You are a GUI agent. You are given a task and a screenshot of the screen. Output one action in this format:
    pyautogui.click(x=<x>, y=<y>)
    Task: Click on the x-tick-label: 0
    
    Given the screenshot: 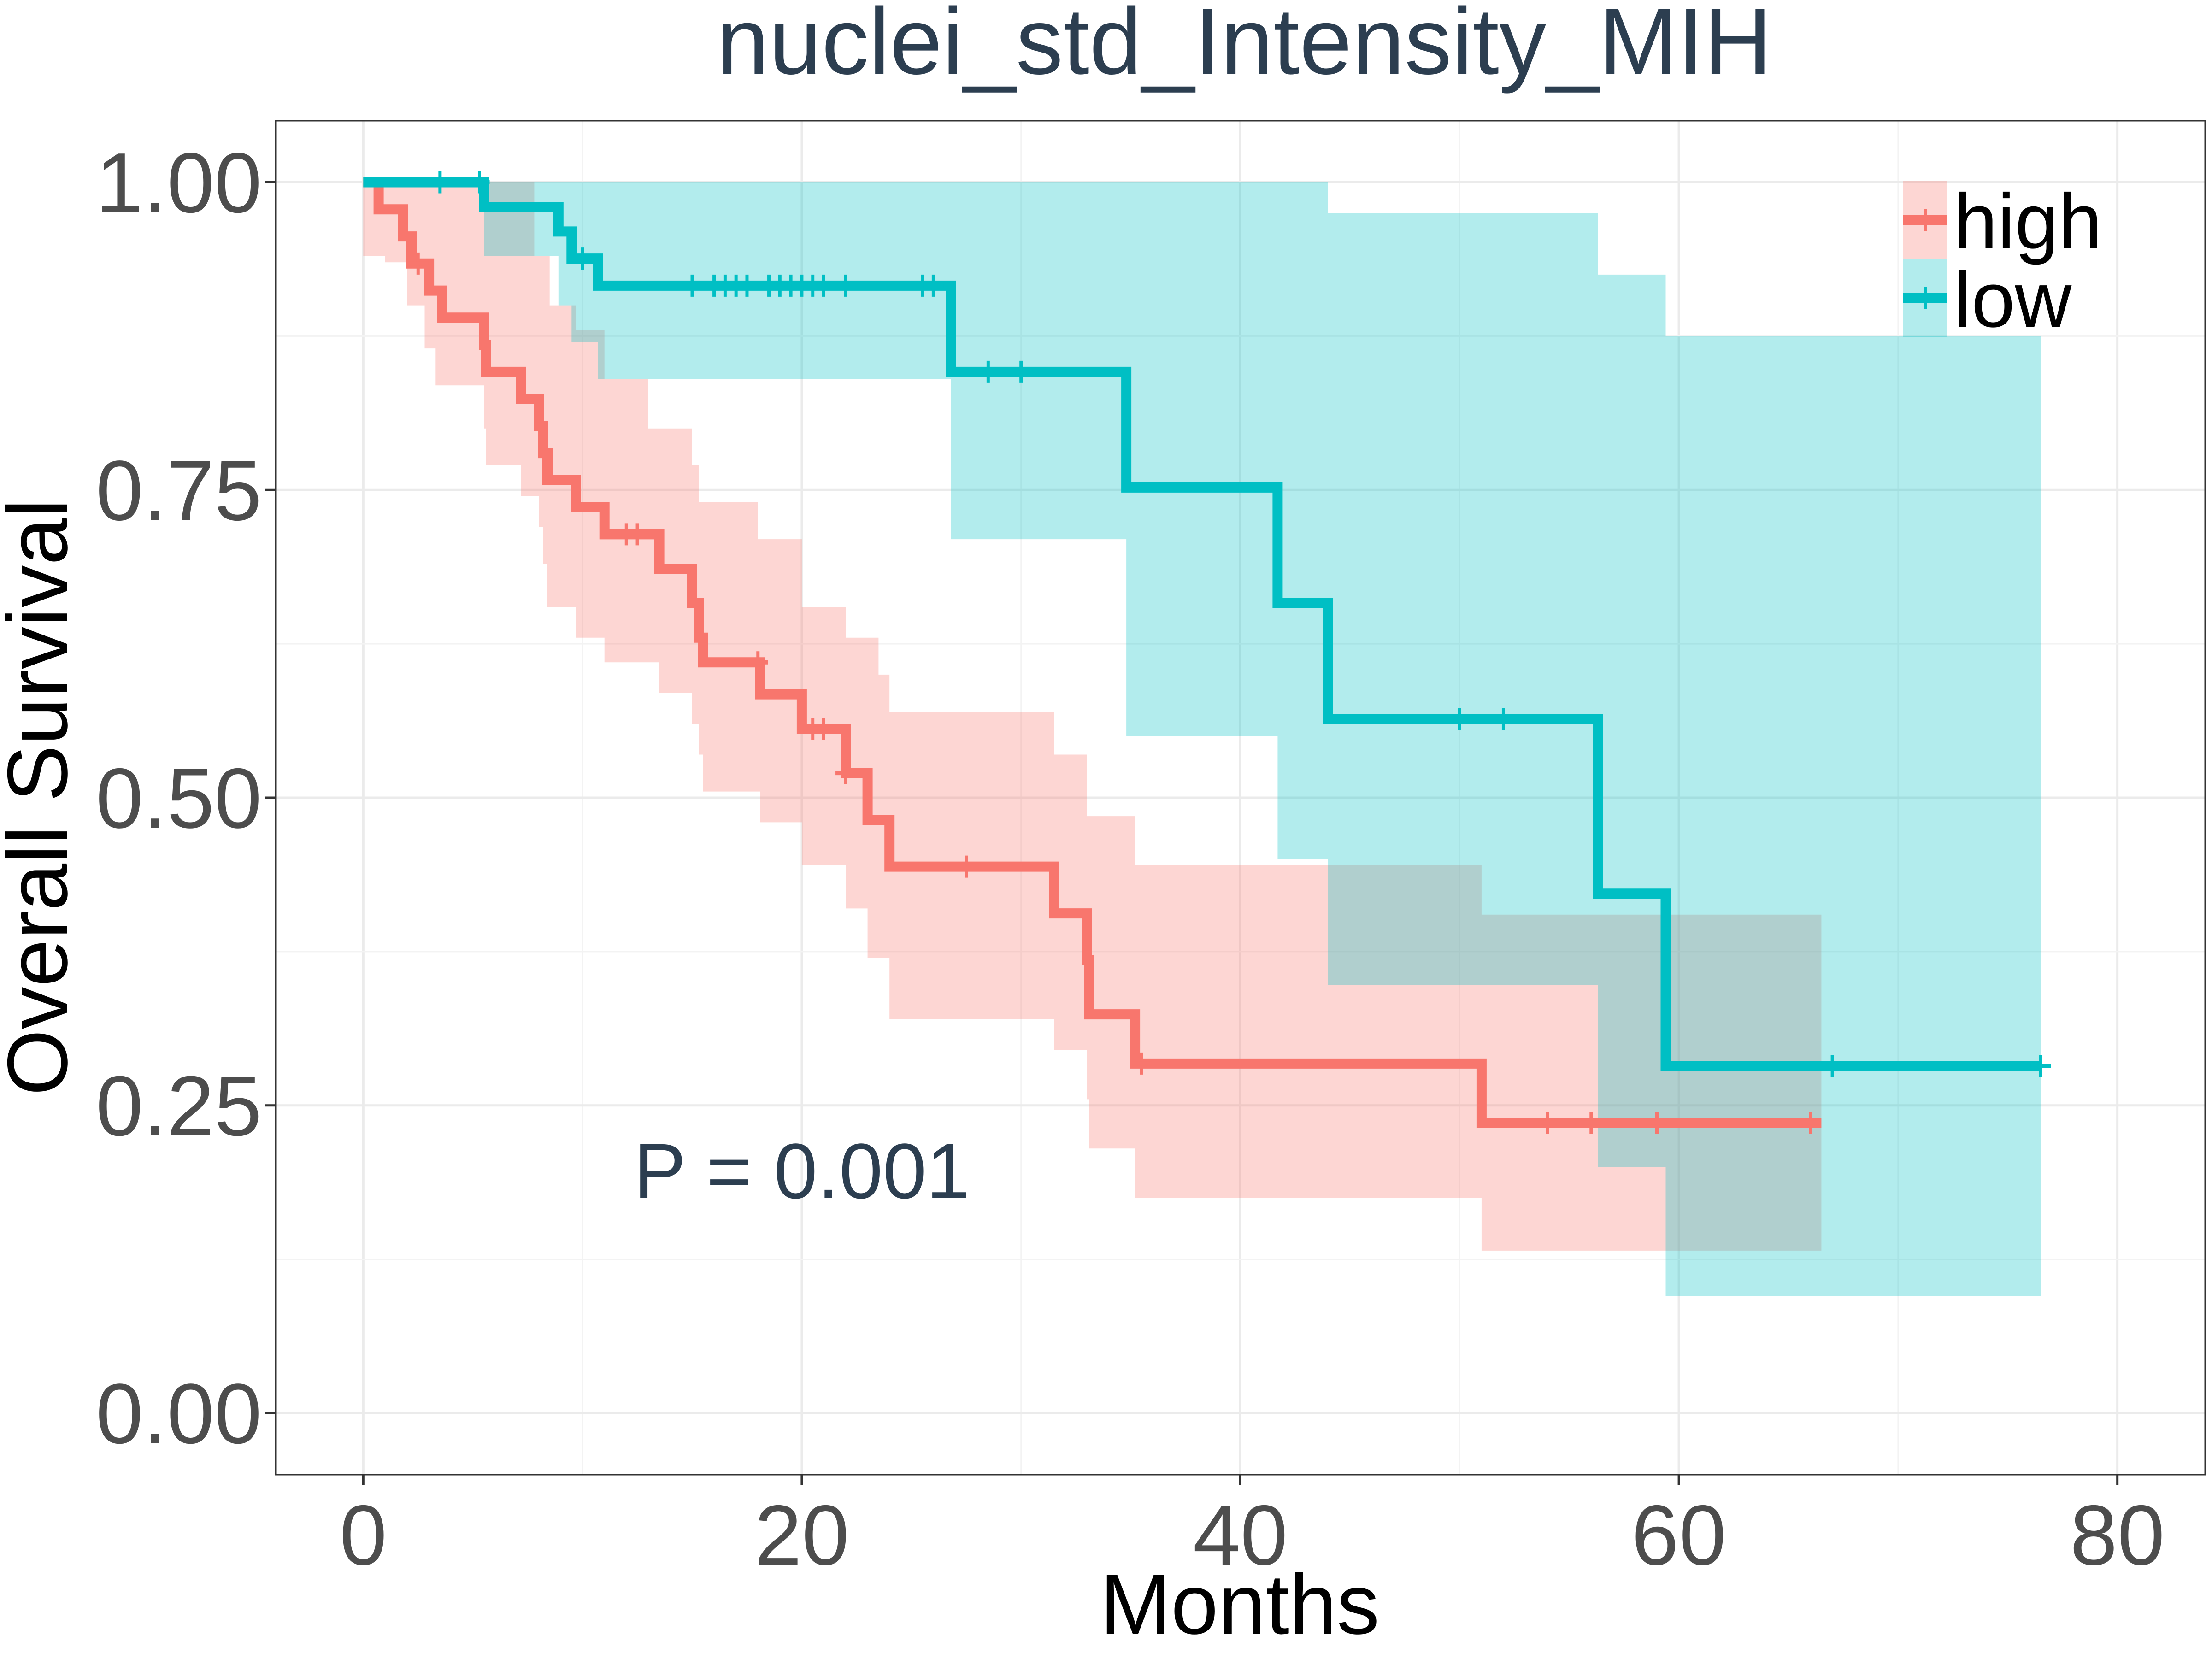 What is the action you would take?
    pyautogui.click(x=363, y=1535)
    